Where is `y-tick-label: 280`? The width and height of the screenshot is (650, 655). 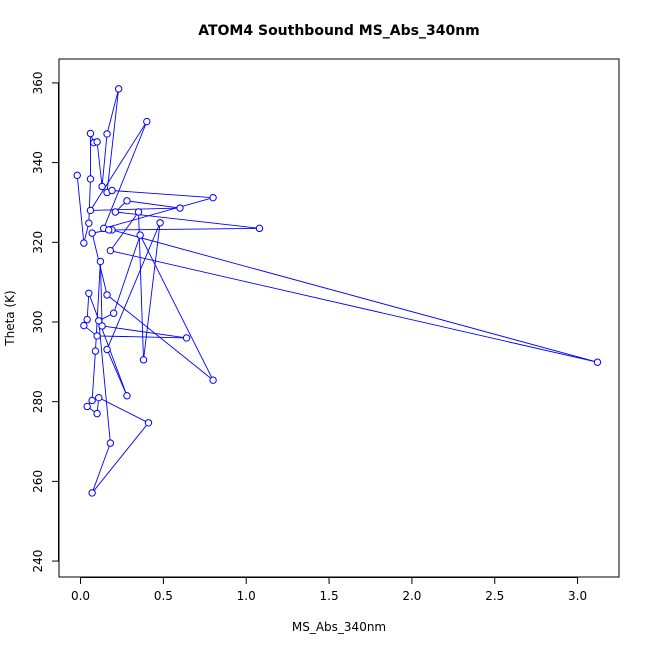 y-tick-label: 280 is located at coordinates (38, 401).